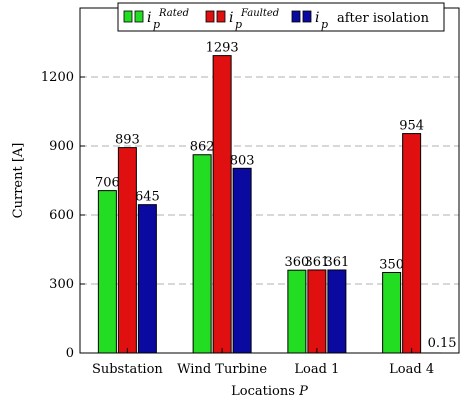 The width and height of the screenshot is (474, 401). Describe the element at coordinates (127, 140) in the screenshot. I see `data-label: 893` at that location.